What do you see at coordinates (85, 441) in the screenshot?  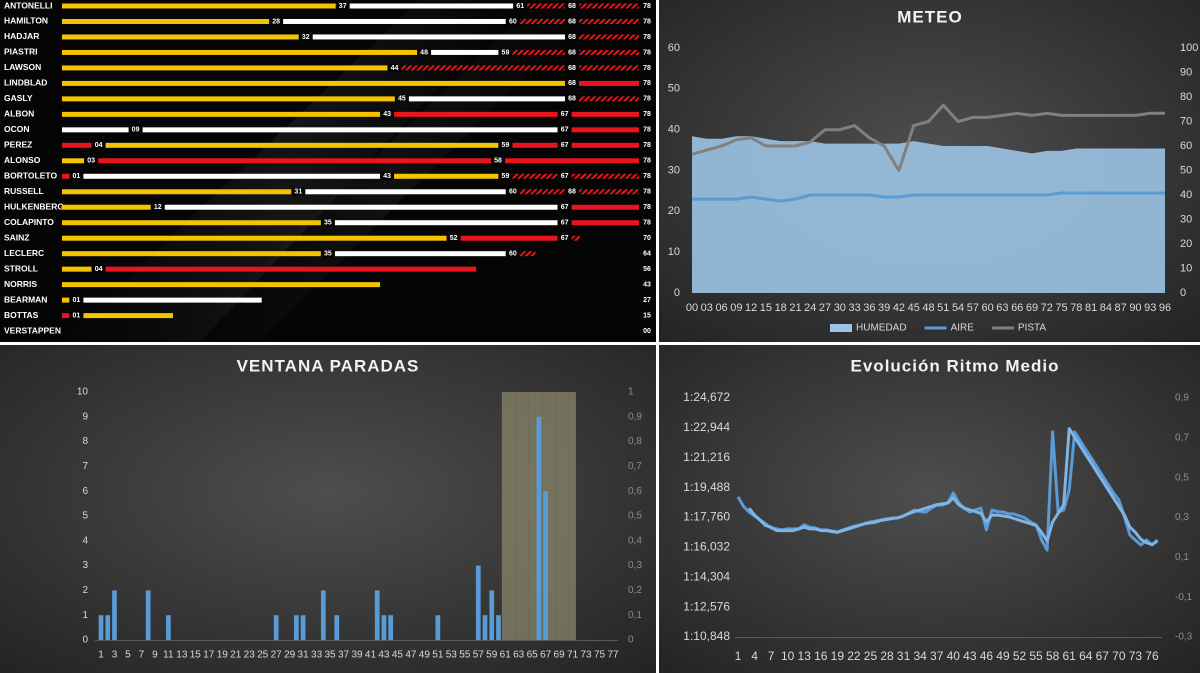 I see `y-tick-label: 8` at bounding box center [85, 441].